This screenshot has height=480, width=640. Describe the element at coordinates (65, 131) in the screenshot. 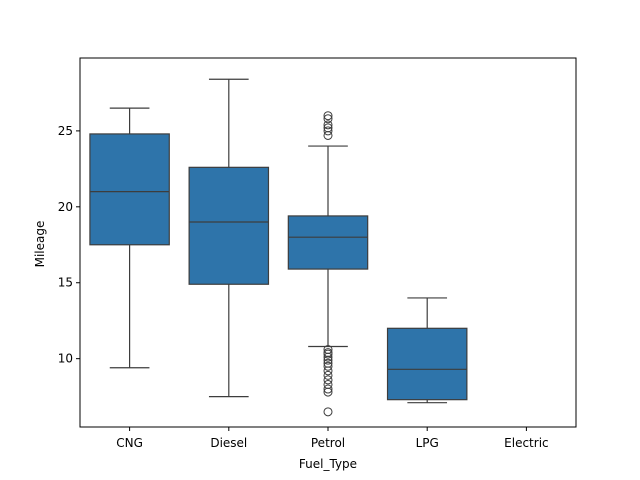

I see `y-tick-label: 25` at that location.